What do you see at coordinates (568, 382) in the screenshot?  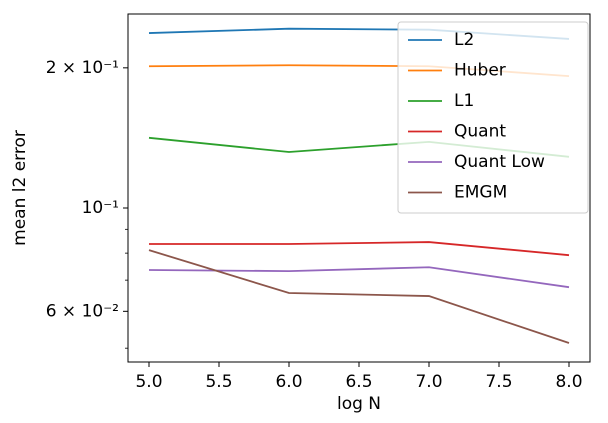 I see `x-tick-label: 8.0` at bounding box center [568, 382].